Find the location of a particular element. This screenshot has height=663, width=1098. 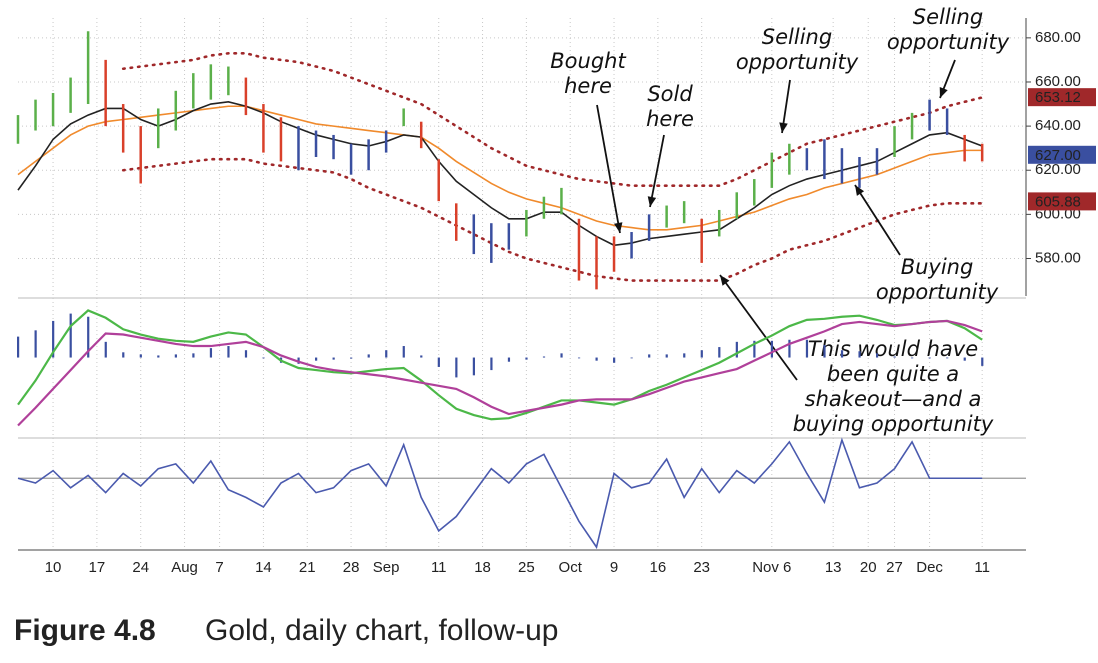

x-tick-label: 17 is located at coordinates (97, 567).